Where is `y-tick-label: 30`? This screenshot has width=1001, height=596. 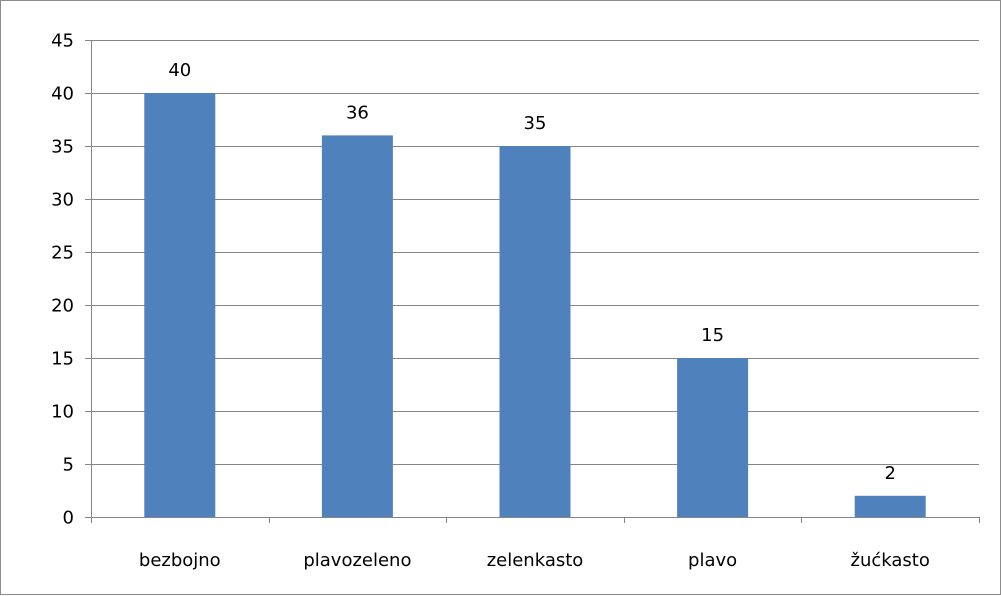
y-tick-label: 30 is located at coordinates (62, 200).